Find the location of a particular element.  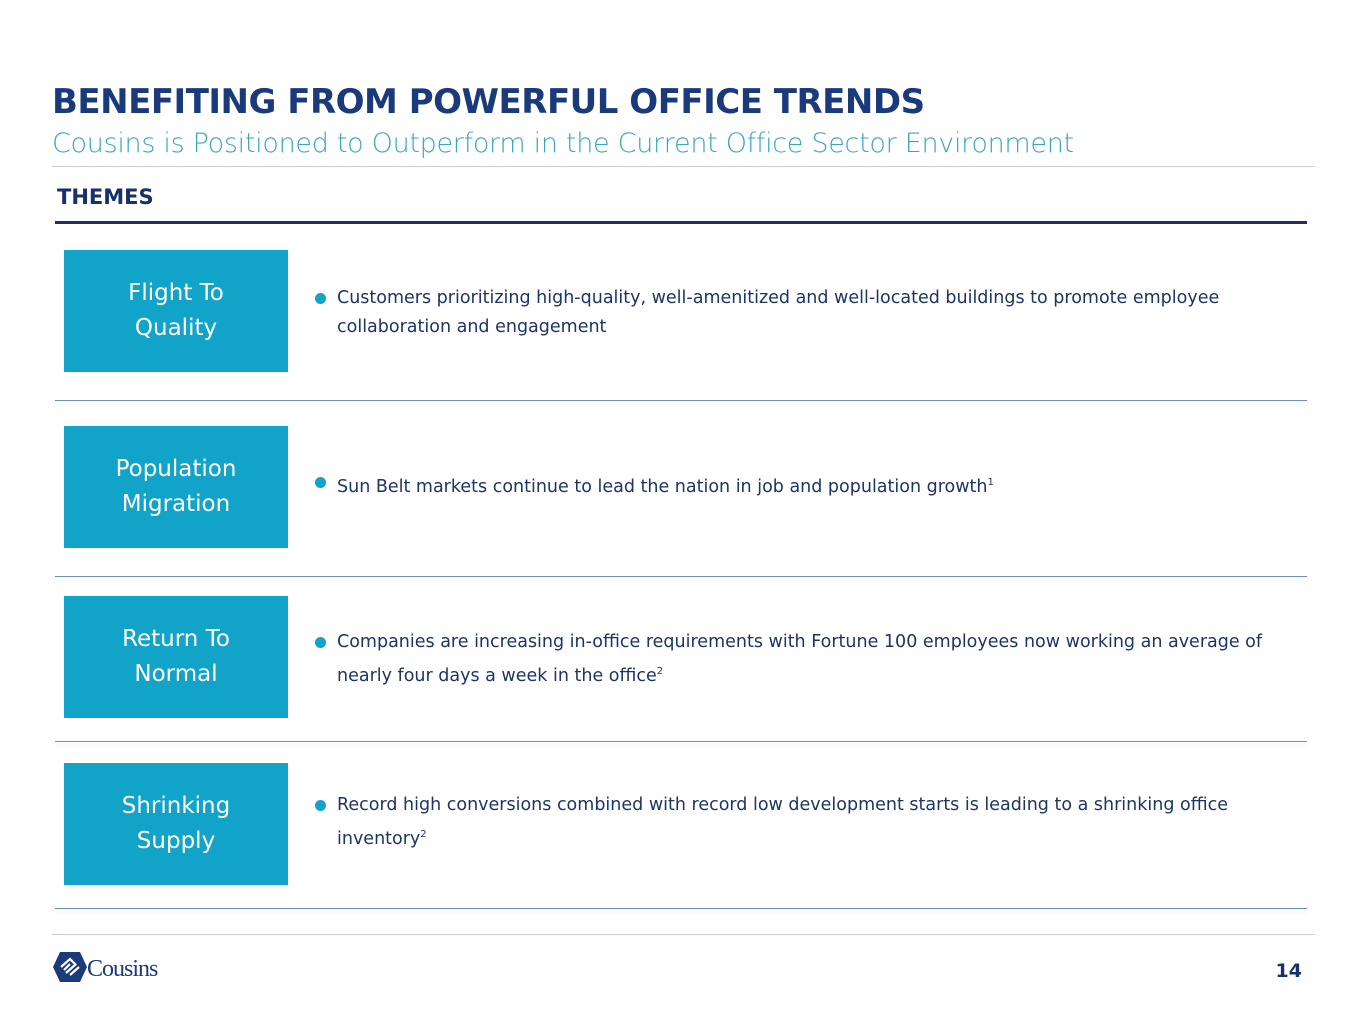

title: BENEFITING FROM POWERFUL OFFICE TRENDS is located at coordinates (488, 102).